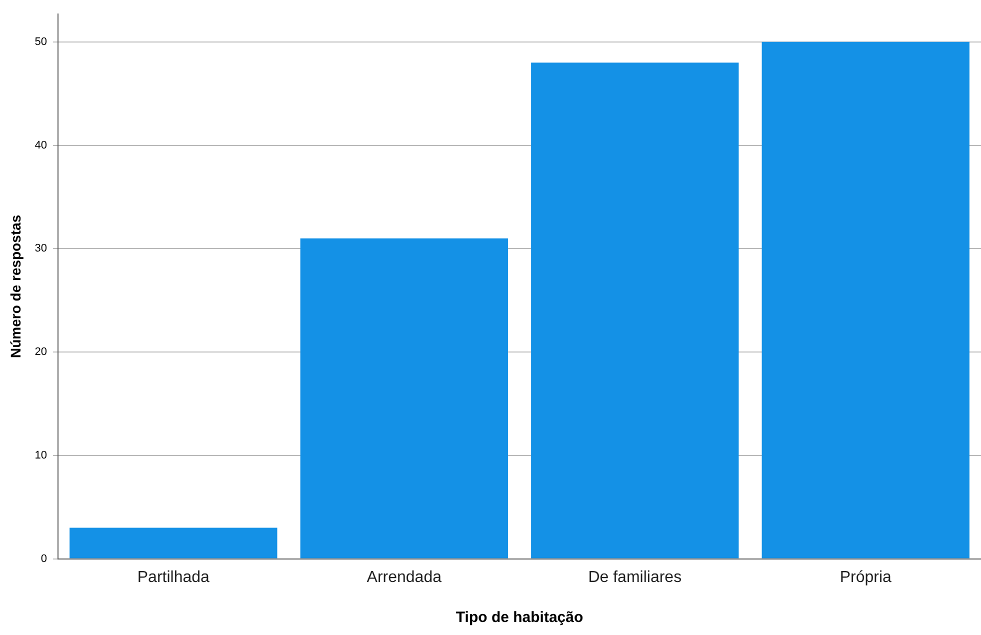  What do you see at coordinates (41, 455) in the screenshot?
I see `y-tick-label: 10` at bounding box center [41, 455].